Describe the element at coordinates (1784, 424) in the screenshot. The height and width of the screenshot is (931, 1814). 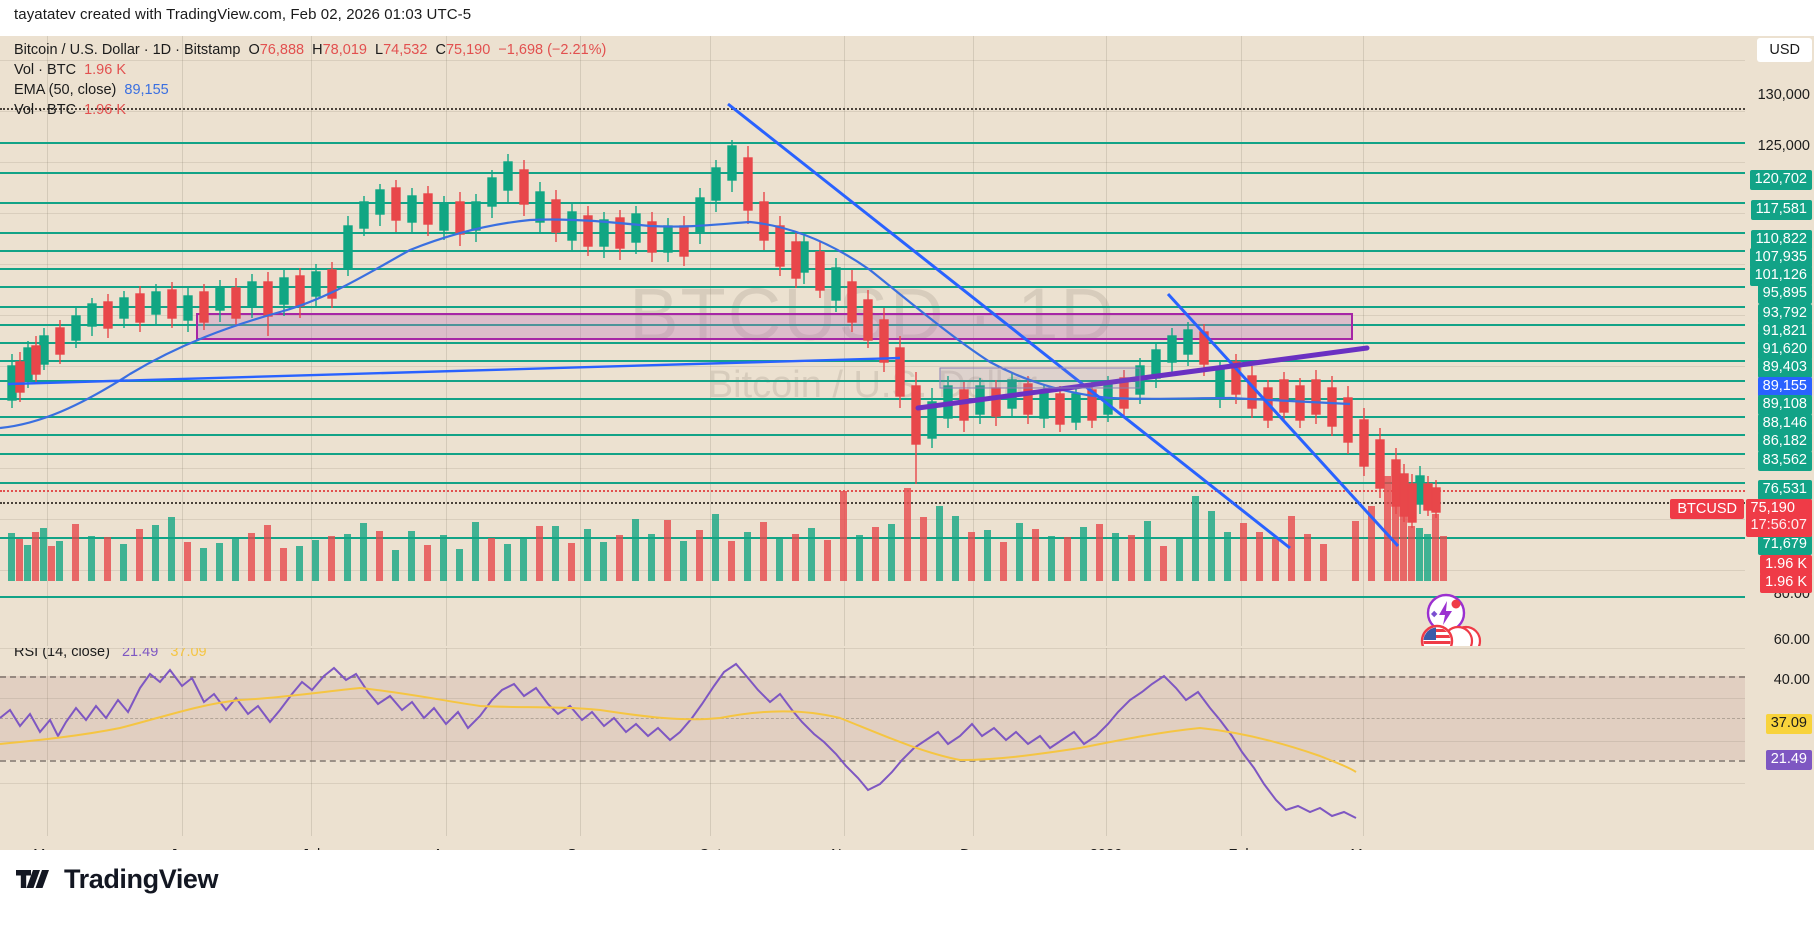
I see `axis-level-tag: 88,146` at that location.